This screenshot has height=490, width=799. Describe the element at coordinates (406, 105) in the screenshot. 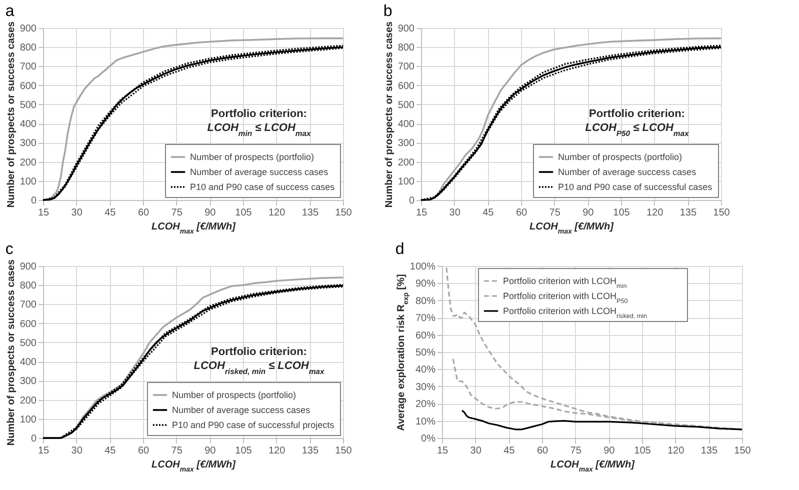

I see `y-tick-label: 500` at that location.